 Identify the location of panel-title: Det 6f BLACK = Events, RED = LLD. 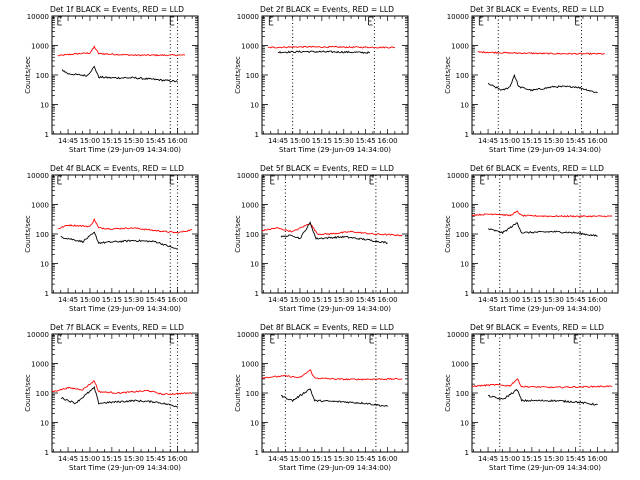
(537, 168).